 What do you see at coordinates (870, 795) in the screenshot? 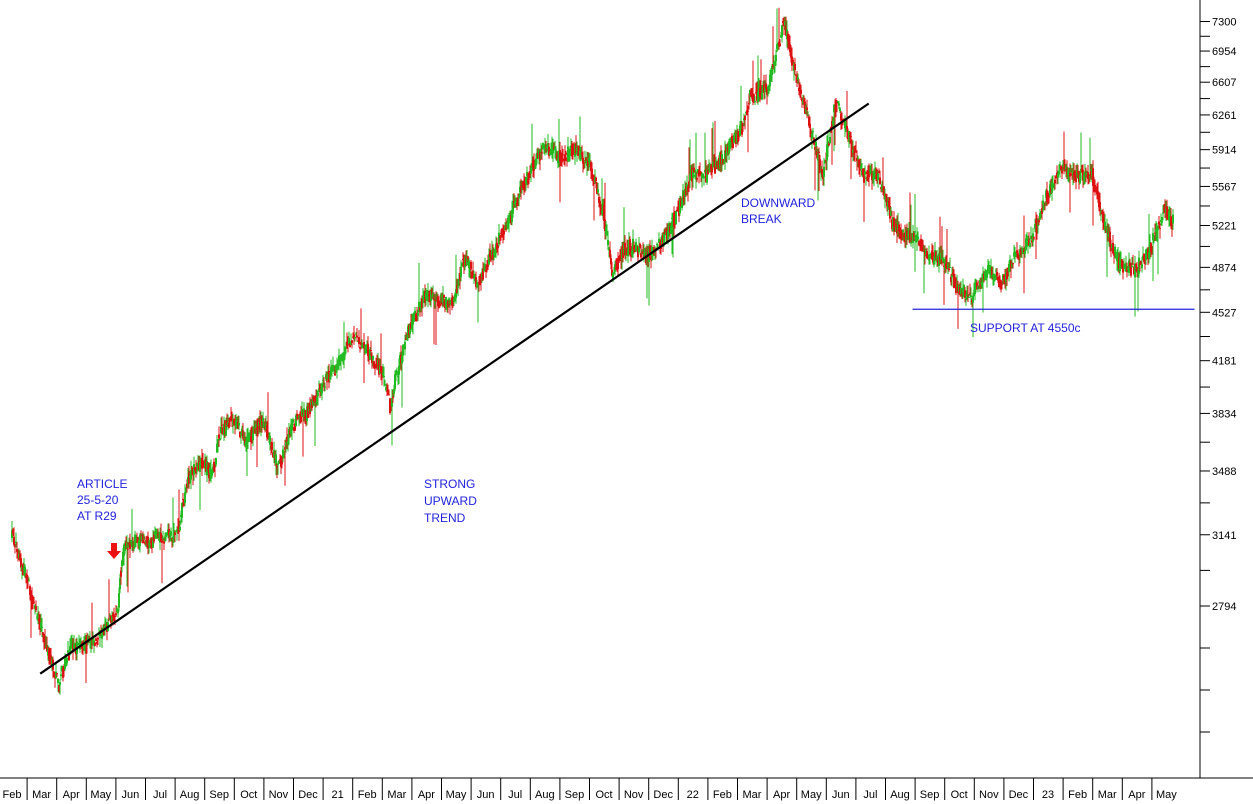
I see `x-tick-label: Jul` at bounding box center [870, 795].